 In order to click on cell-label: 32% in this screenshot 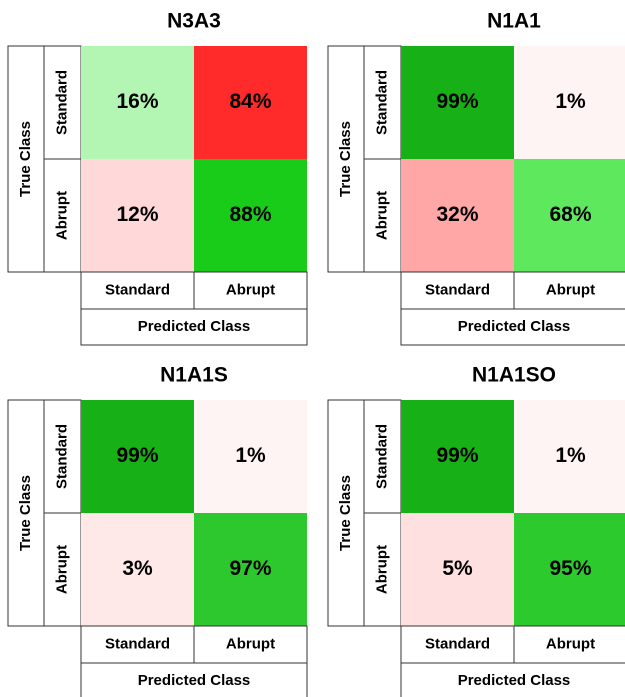, I will do `click(457, 214)`.